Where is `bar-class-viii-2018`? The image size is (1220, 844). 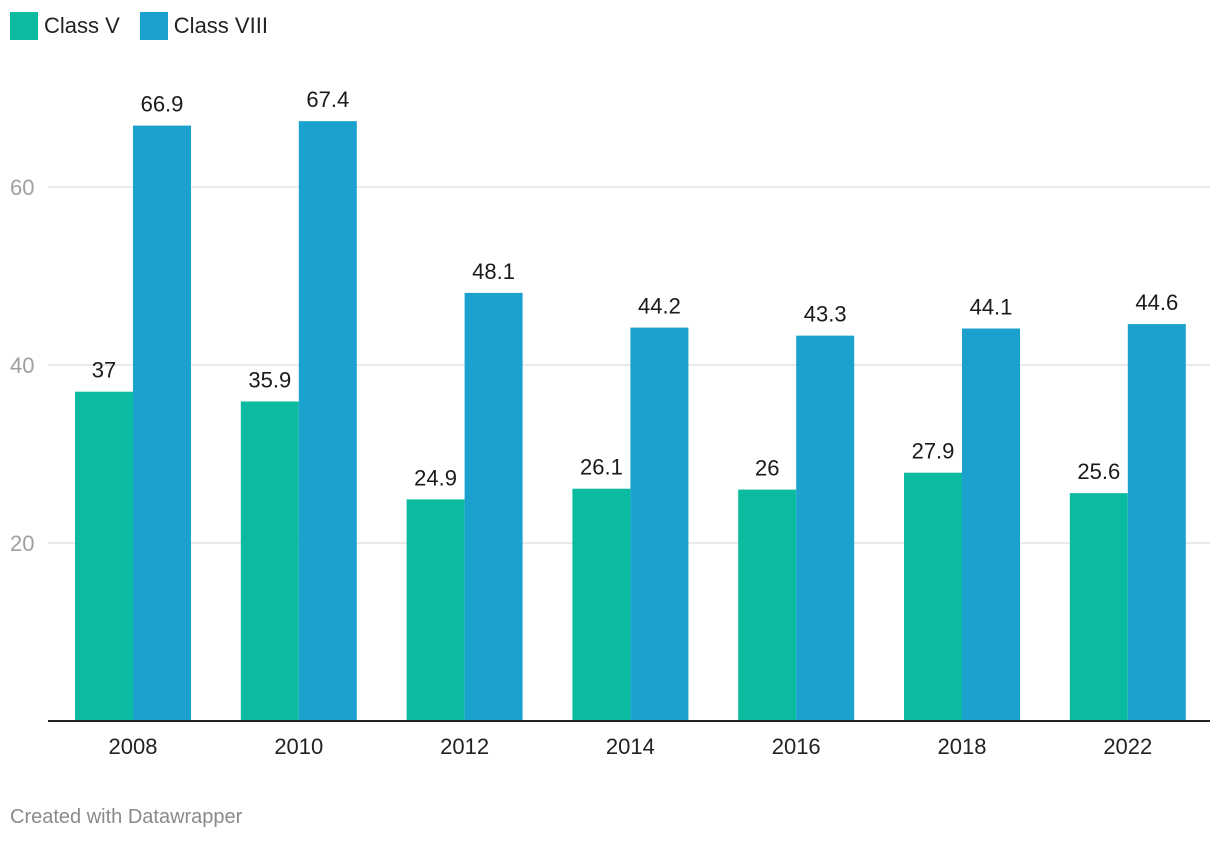 bar-class-viii-2018 is located at coordinates (991, 524).